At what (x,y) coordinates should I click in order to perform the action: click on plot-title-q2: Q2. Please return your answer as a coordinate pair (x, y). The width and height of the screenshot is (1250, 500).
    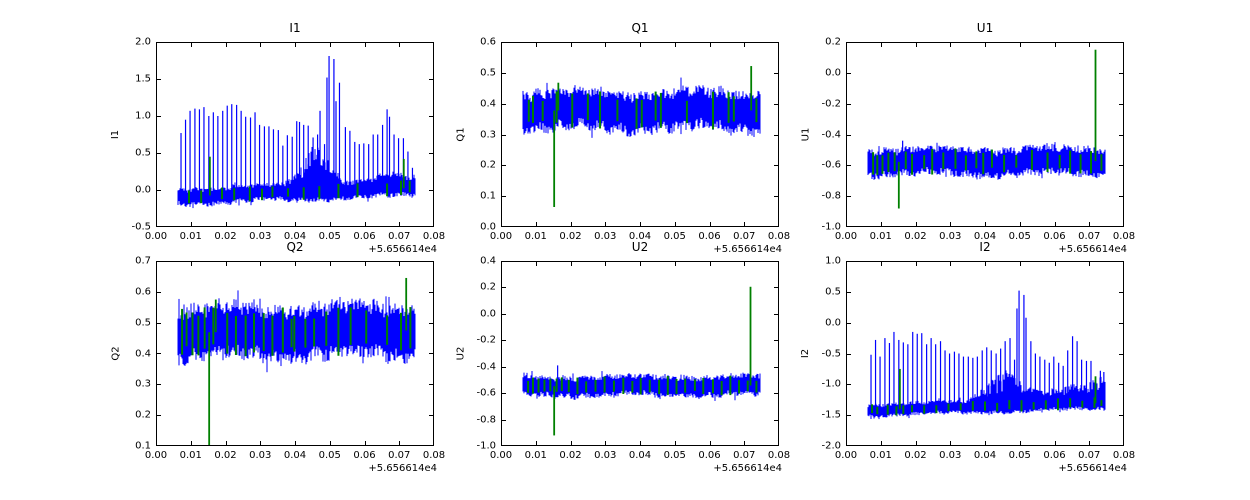
    Looking at the image, I should click on (295, 247).